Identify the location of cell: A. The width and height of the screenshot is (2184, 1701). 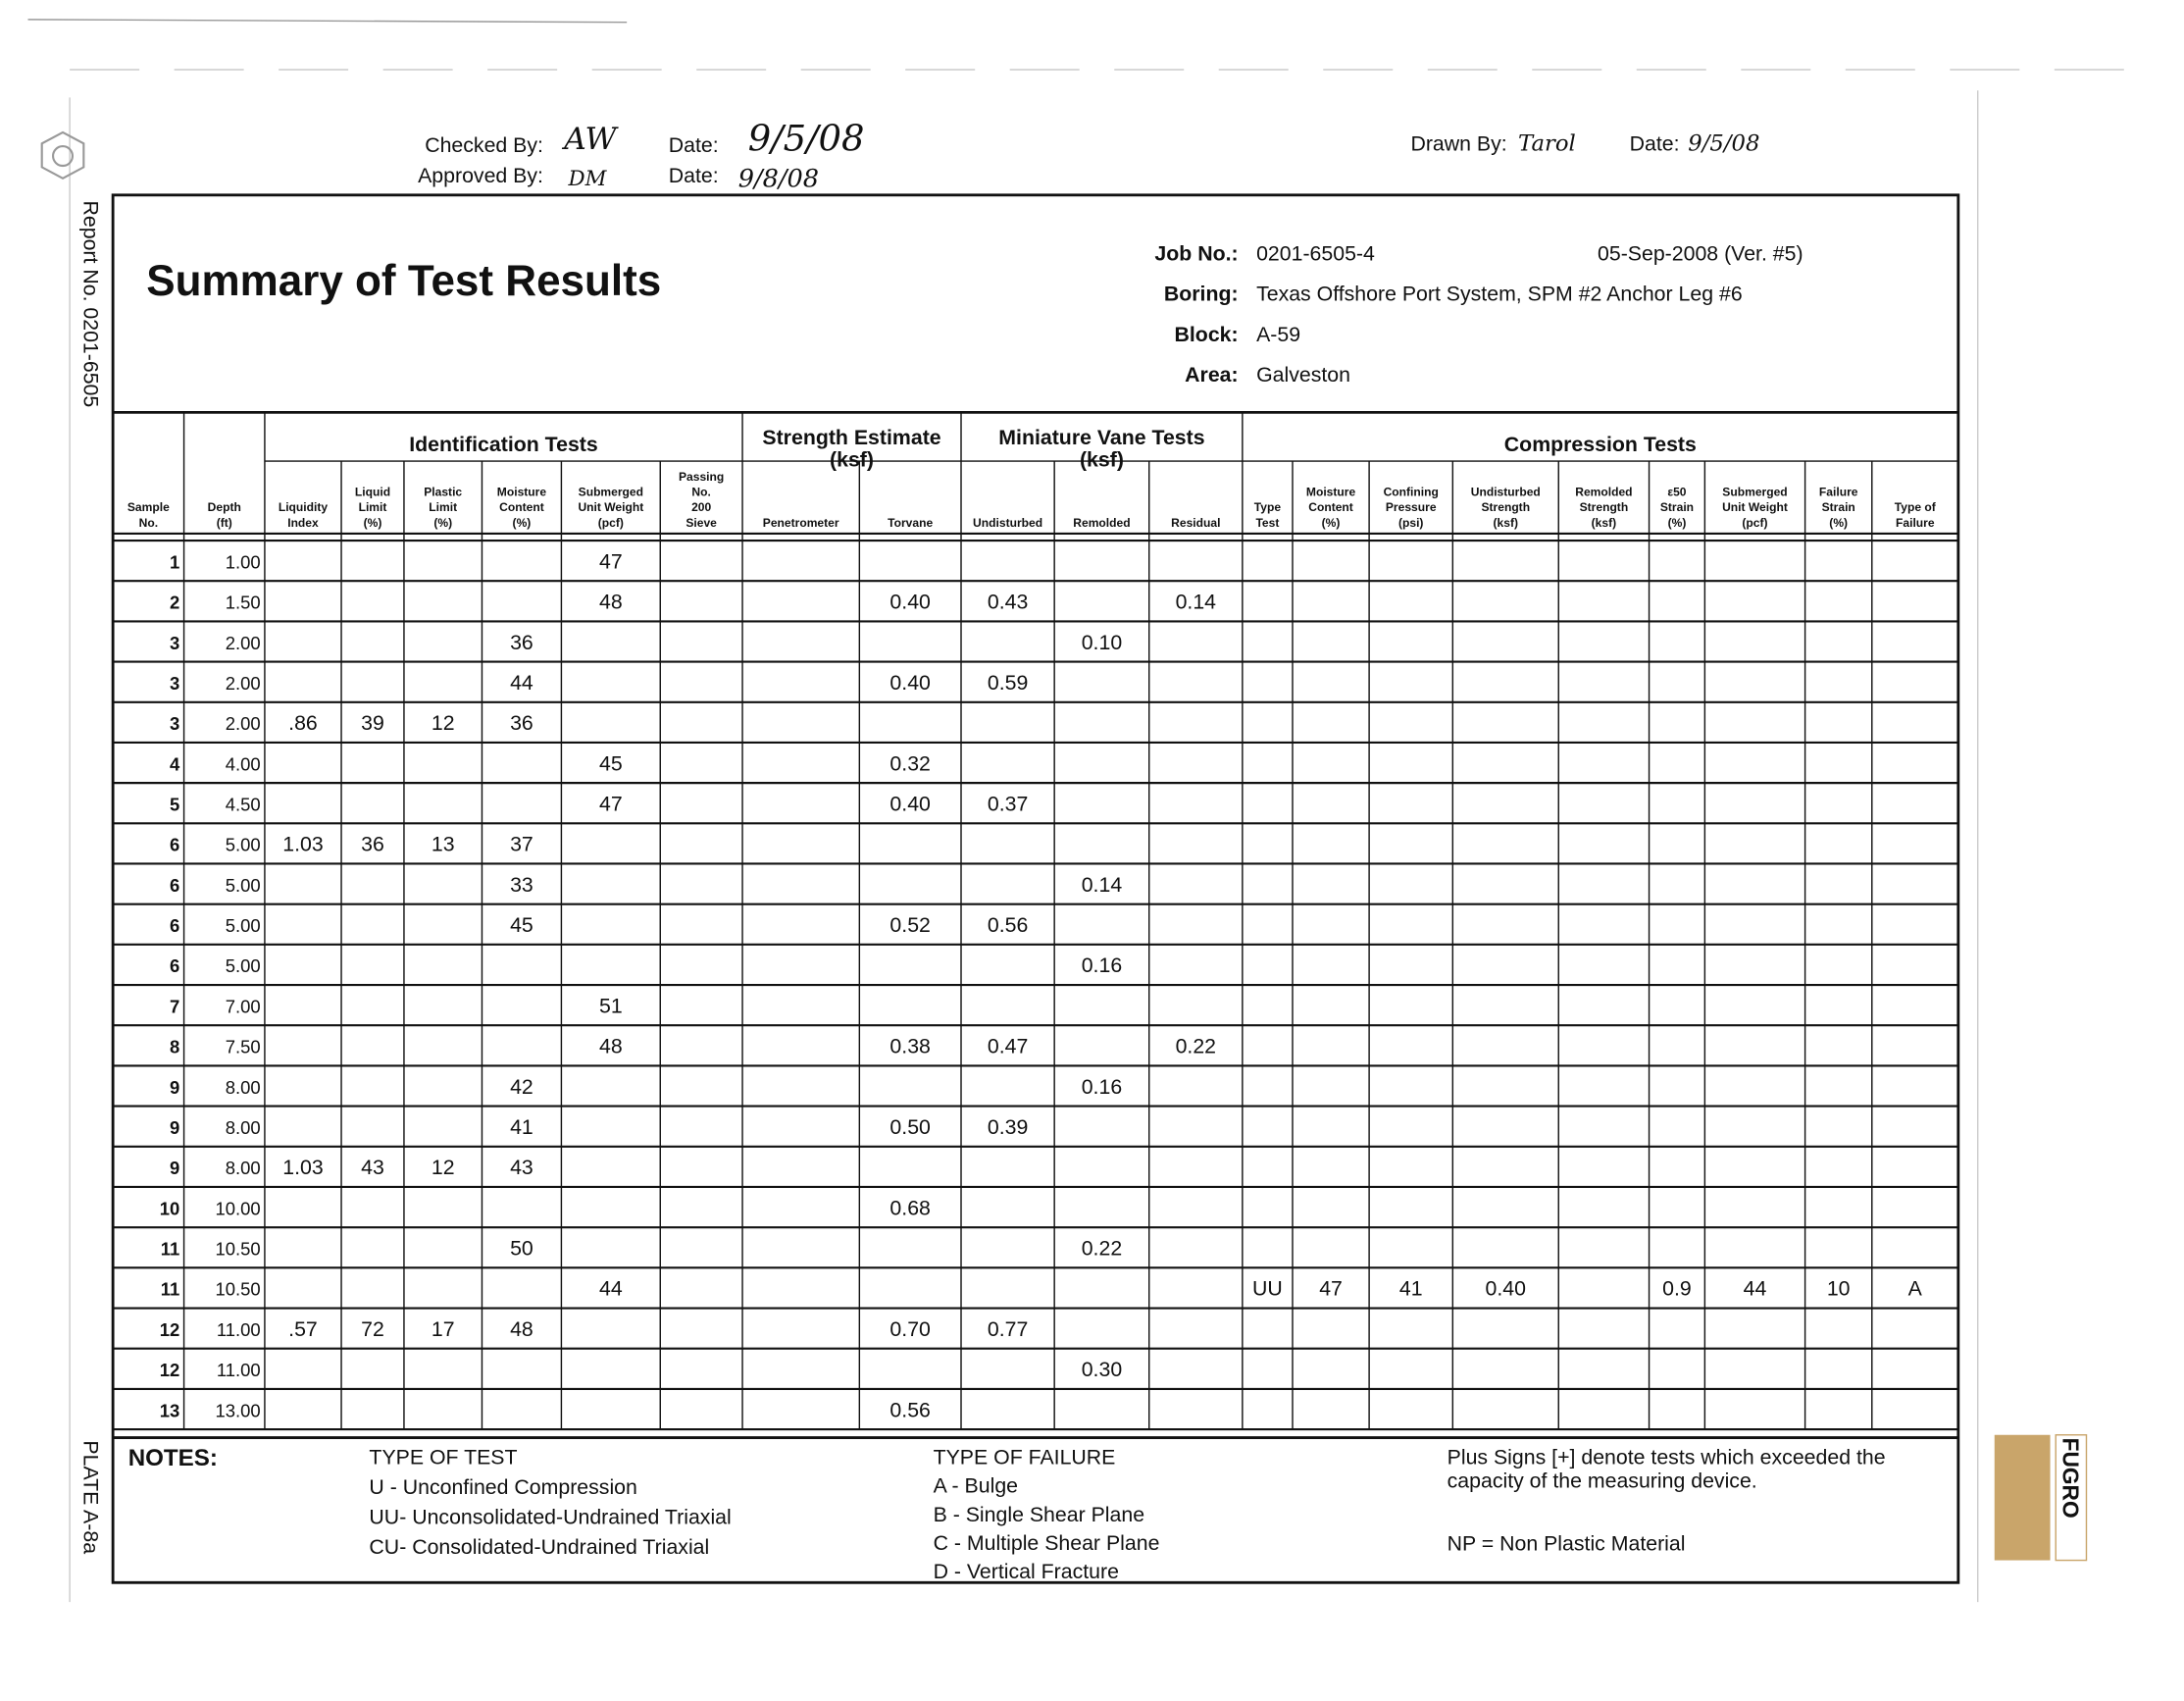
(1915, 1289).